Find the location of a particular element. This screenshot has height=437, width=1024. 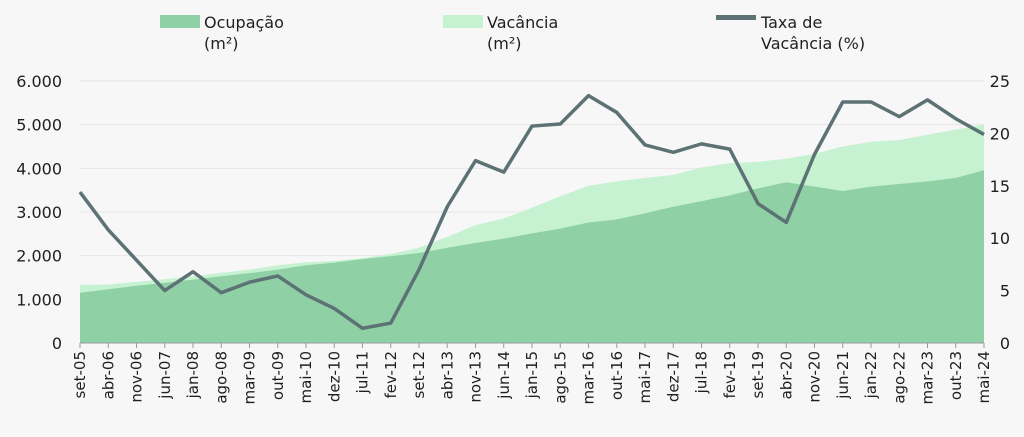

x-tick-label: mai-17 is located at coordinates (645, 377).